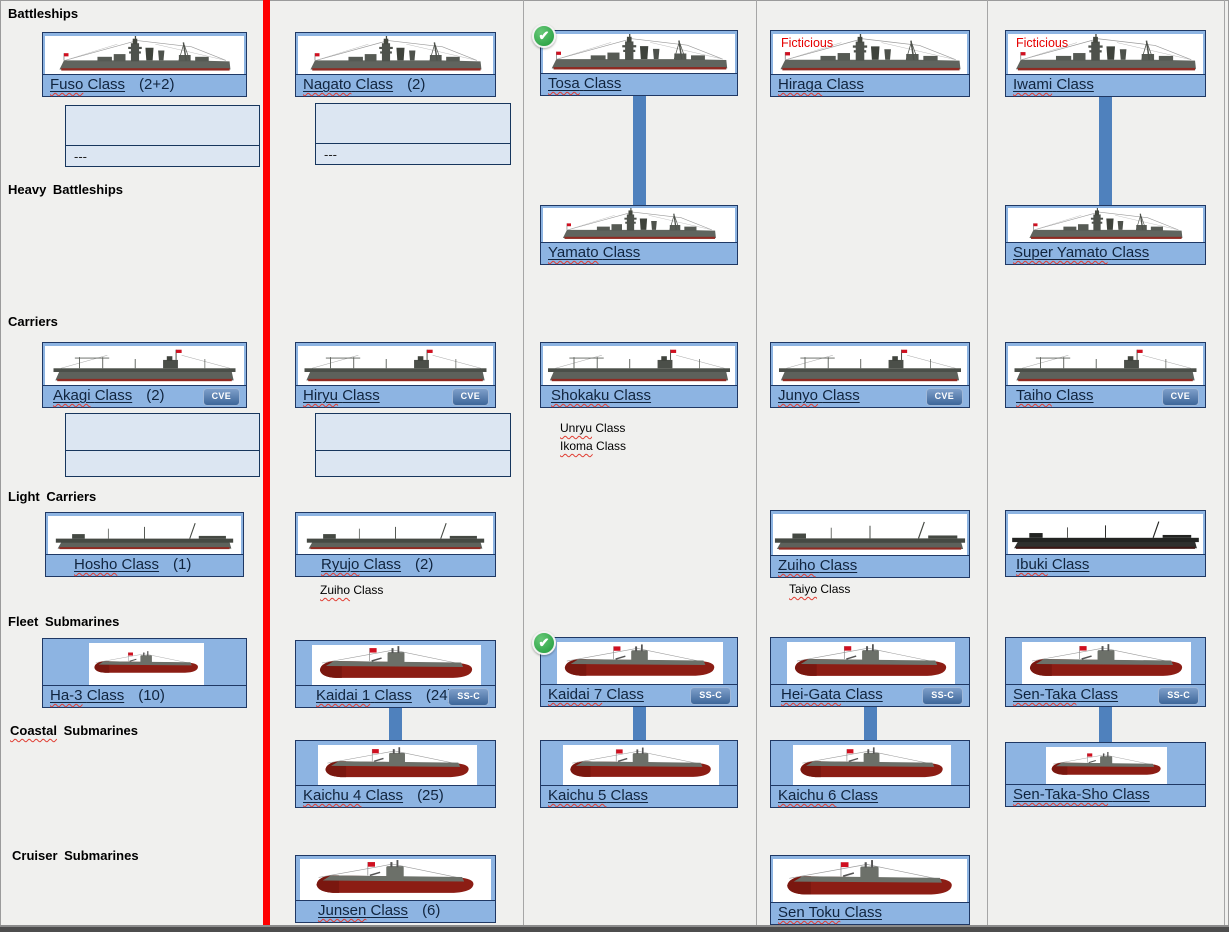 The height and width of the screenshot is (932, 1229). I want to click on ship-class-card-sentakasho: Sen-Taka-Sho Class, so click(1105, 774).